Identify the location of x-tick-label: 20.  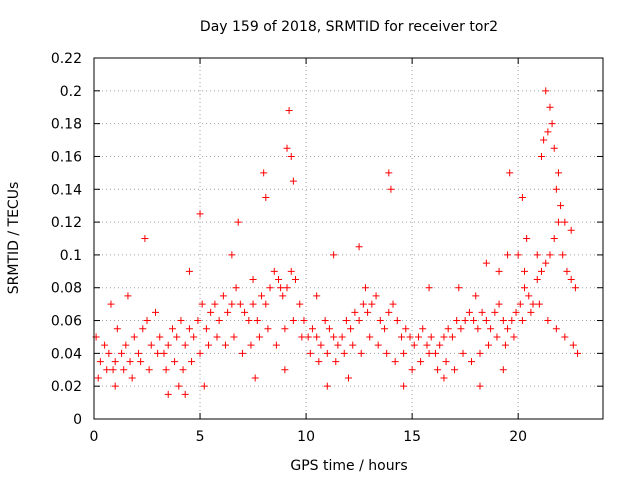
(518, 437).